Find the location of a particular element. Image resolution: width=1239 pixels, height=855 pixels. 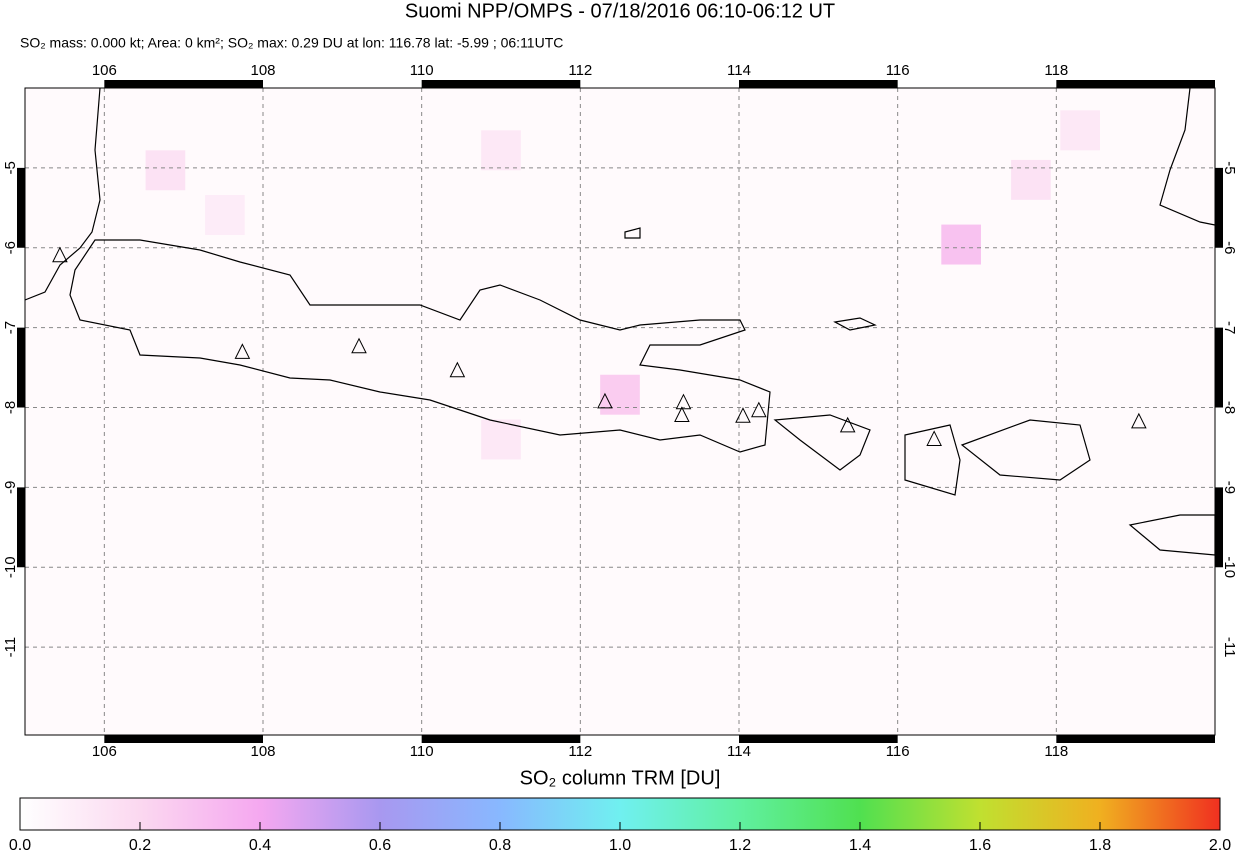

java-coast is located at coordinates (420, 346).